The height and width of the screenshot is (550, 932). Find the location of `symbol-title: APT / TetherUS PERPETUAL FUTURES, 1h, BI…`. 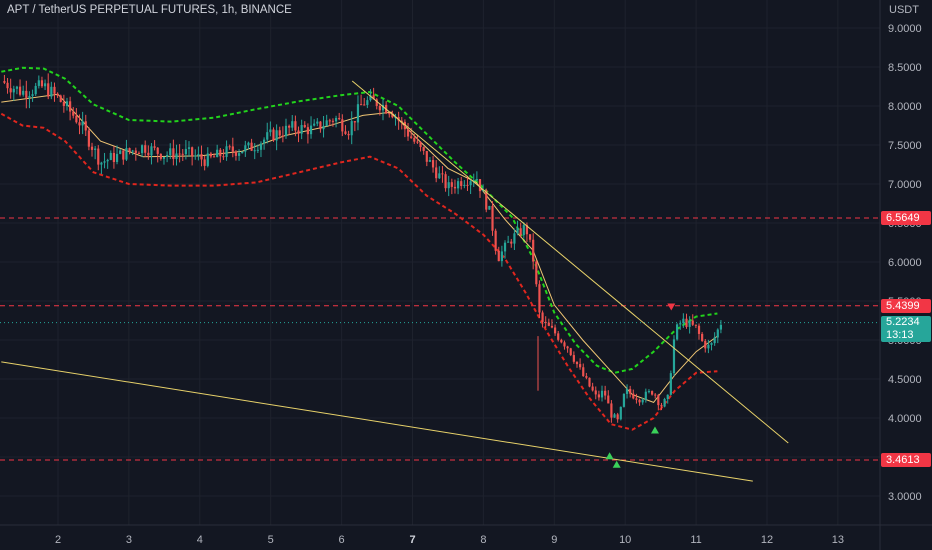

symbol-title: APT / TetherUS PERPETUAL FUTURES, 1h, BI… is located at coordinates (149, 10).